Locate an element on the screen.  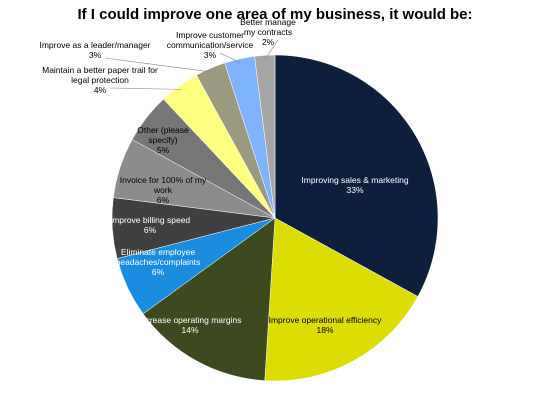
slice-label: Improve customer communication/service 3% is located at coordinates (210, 45).